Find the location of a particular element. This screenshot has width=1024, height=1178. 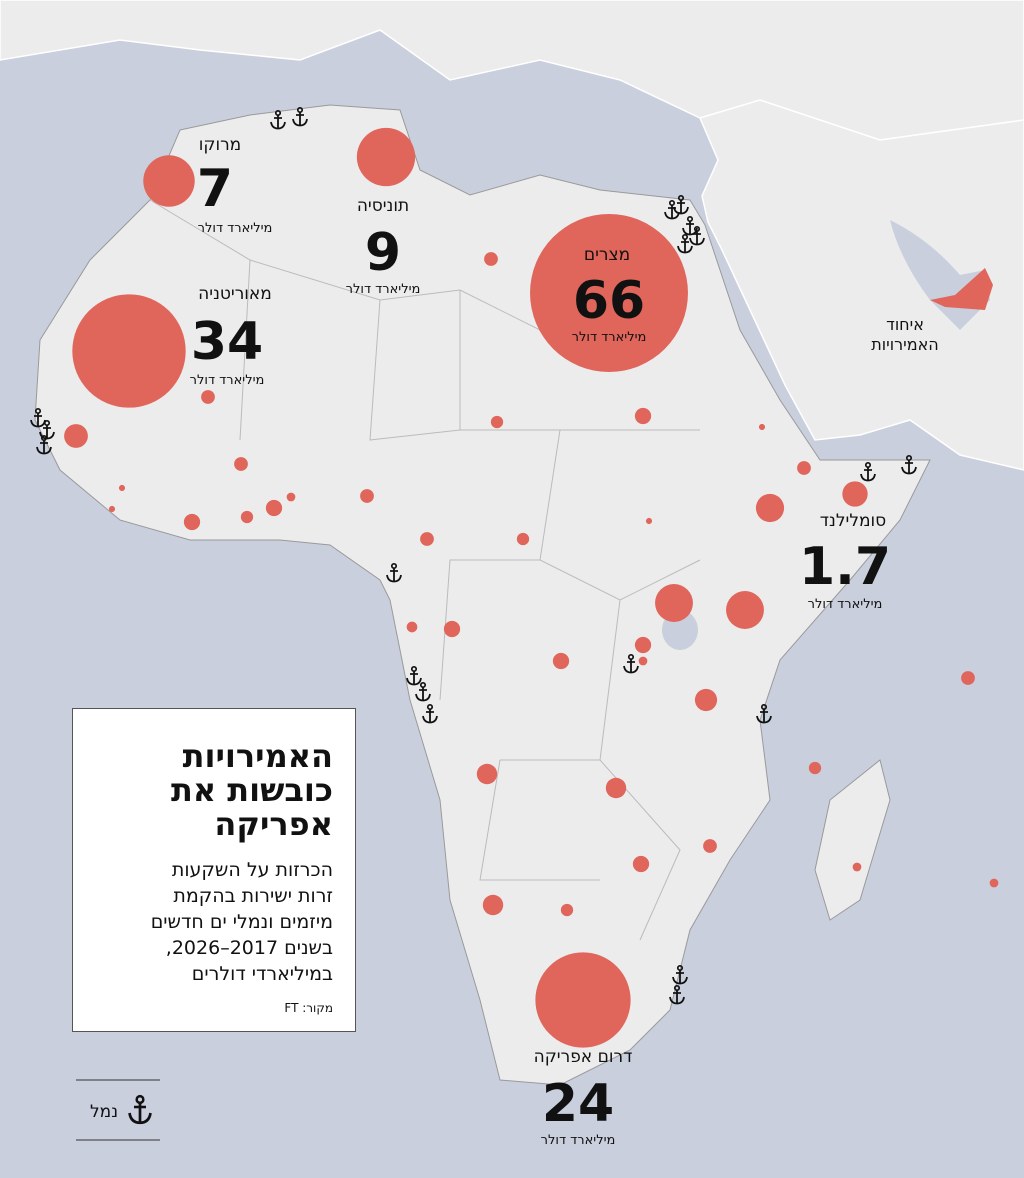

title-line: כובשות את is located at coordinates (251, 790).